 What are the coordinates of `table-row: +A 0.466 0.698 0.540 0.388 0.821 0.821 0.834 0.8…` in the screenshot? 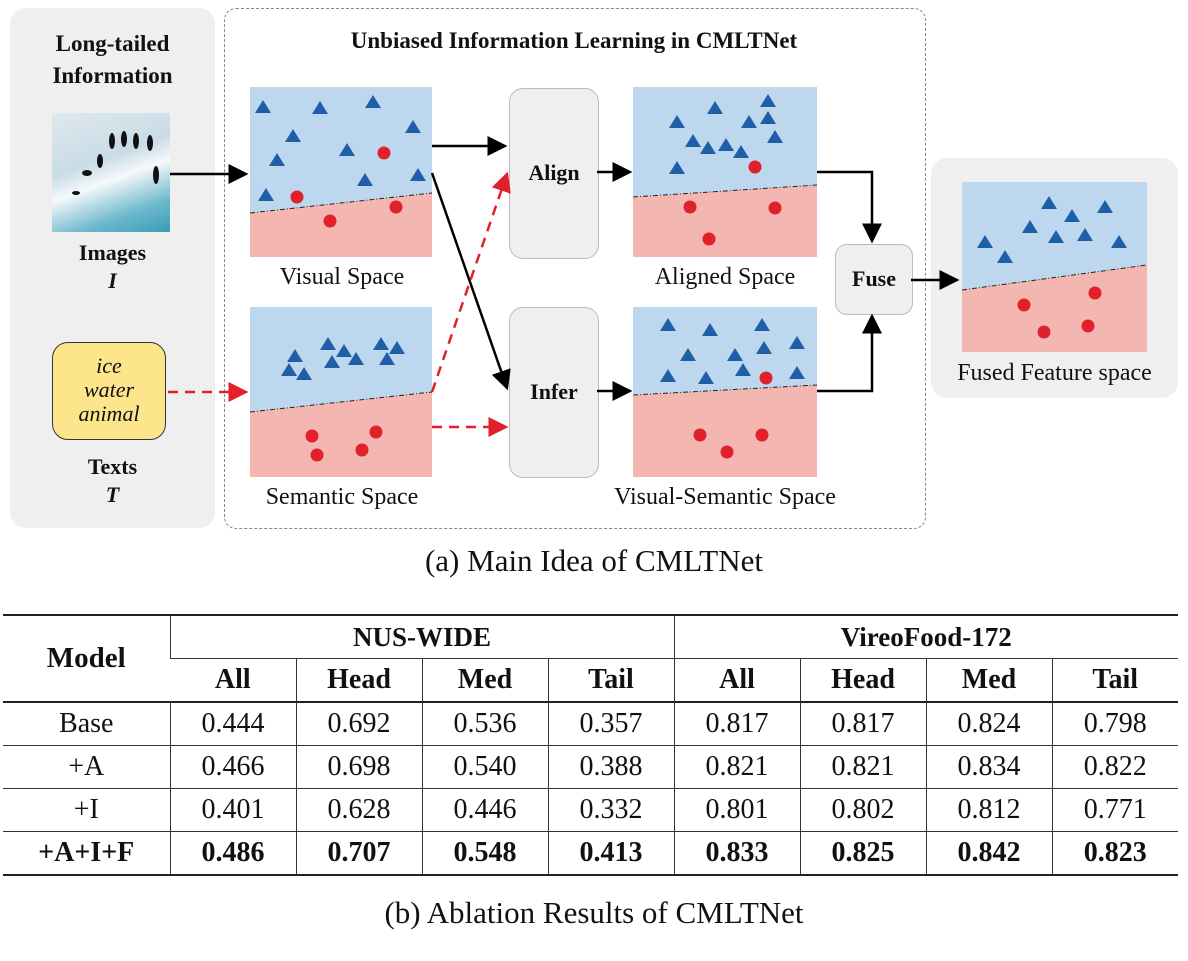 It's located at (590, 767).